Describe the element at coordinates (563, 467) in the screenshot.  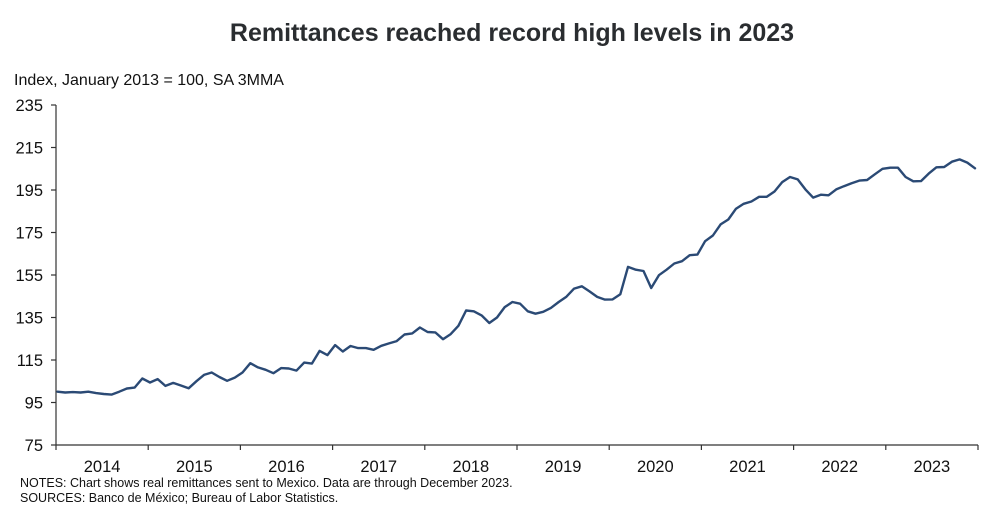
I see `x-tick-label: 2019` at that location.